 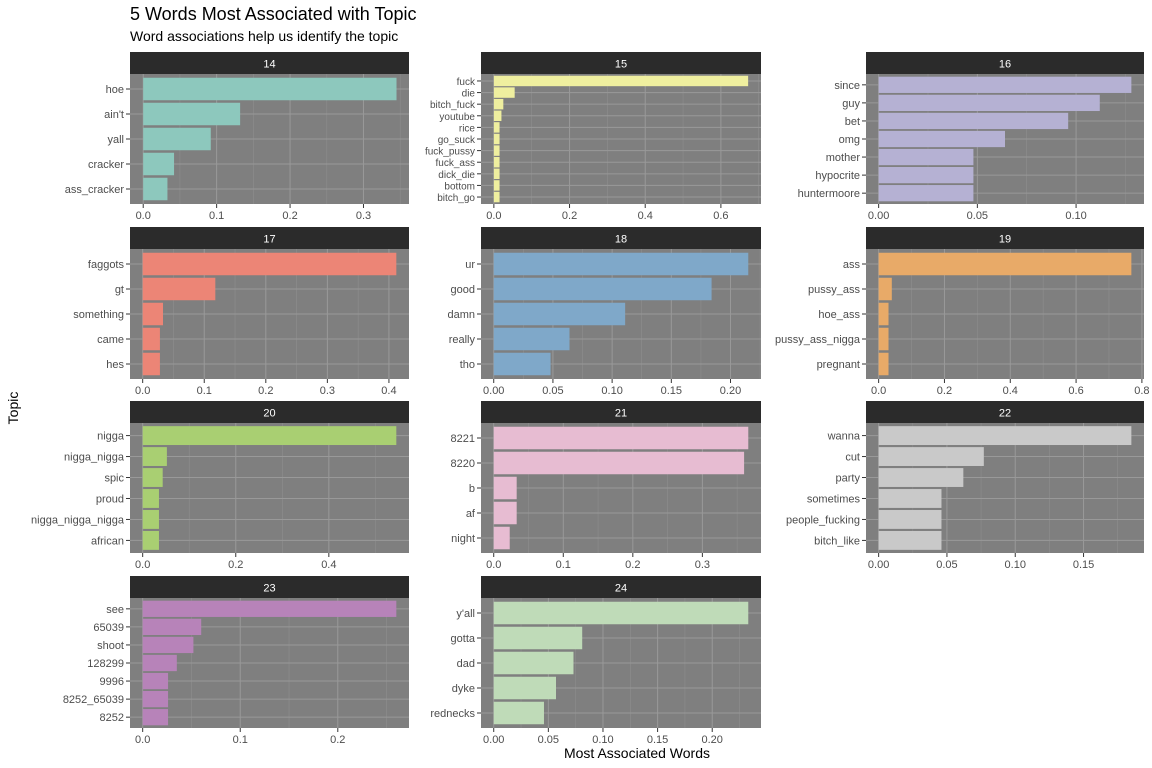 I want to click on y-tick-label: see, so click(x=115, y=610).